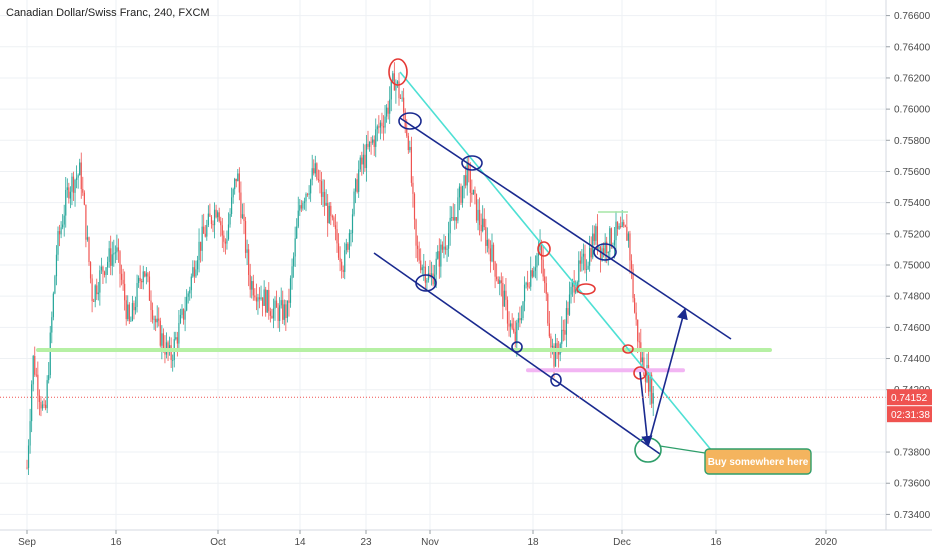 This screenshot has width=932, height=550. Describe the element at coordinates (108, 13) in the screenshot. I see `chart-title: Canadian Dollar/Swiss Franc, 240, FXCM` at that location.